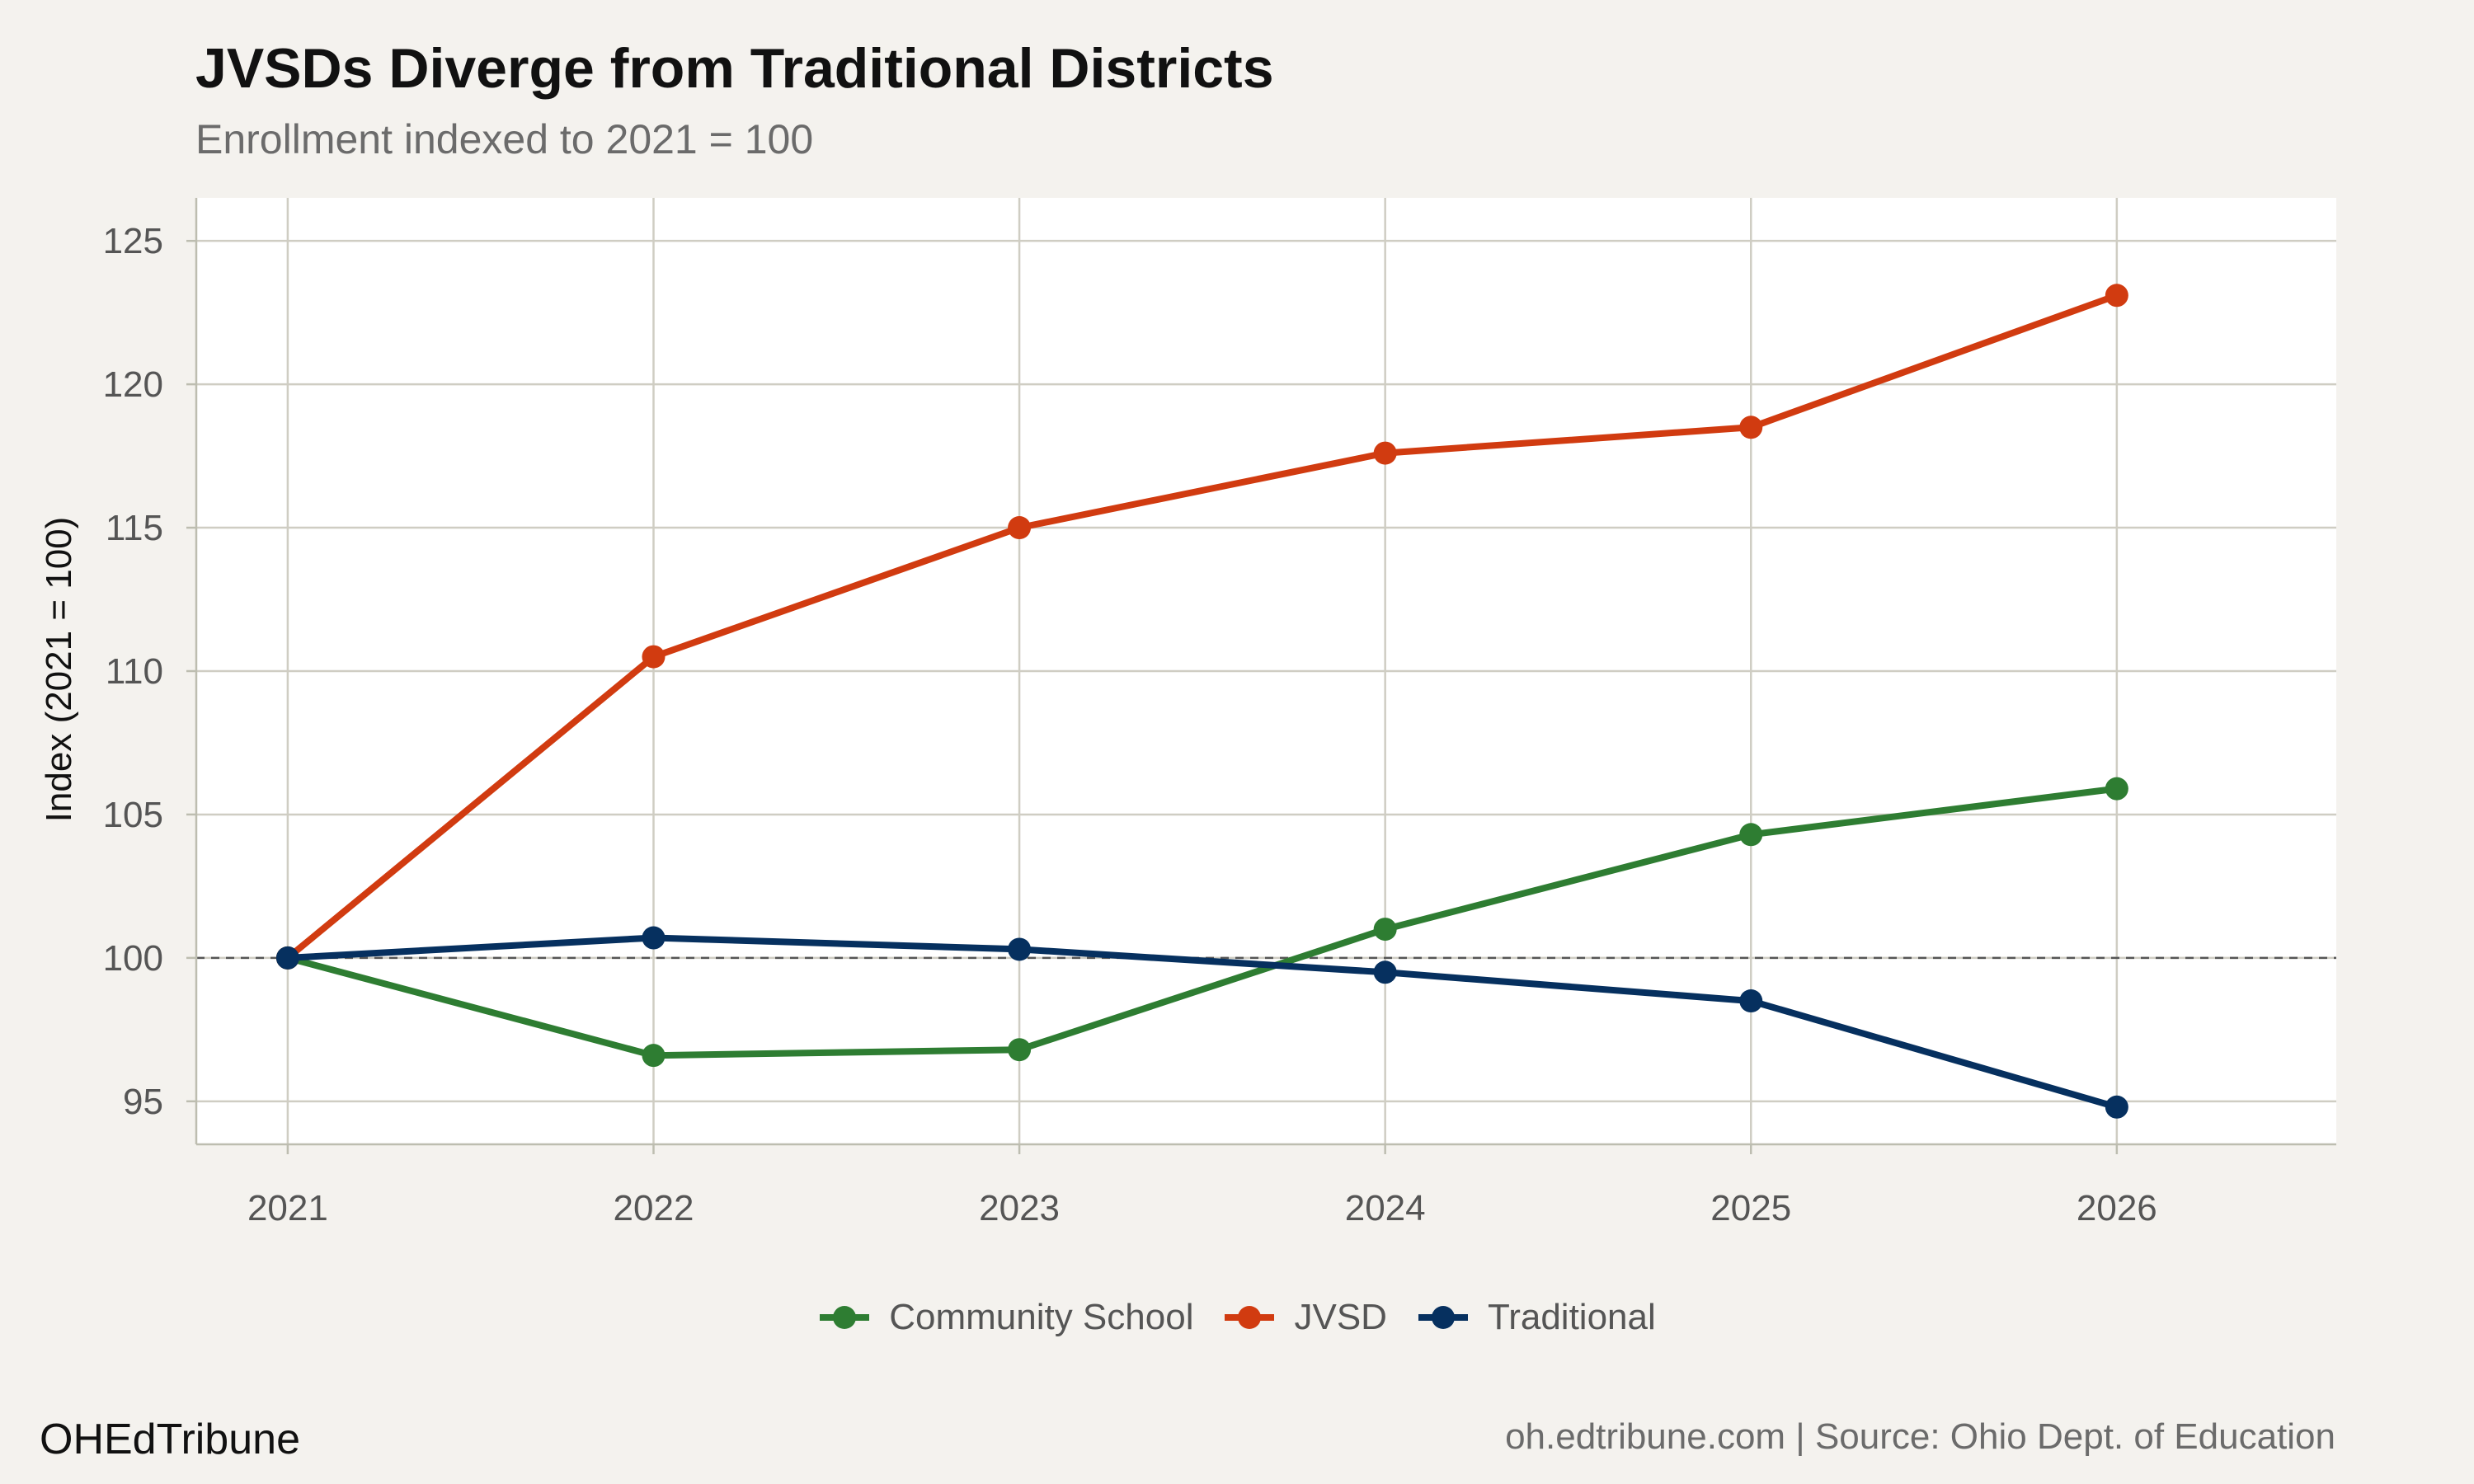 Image resolution: width=2474 pixels, height=1484 pixels. Describe the element at coordinates (1041, 1317) in the screenshot. I see `legend-label-community-school: Community School` at that location.